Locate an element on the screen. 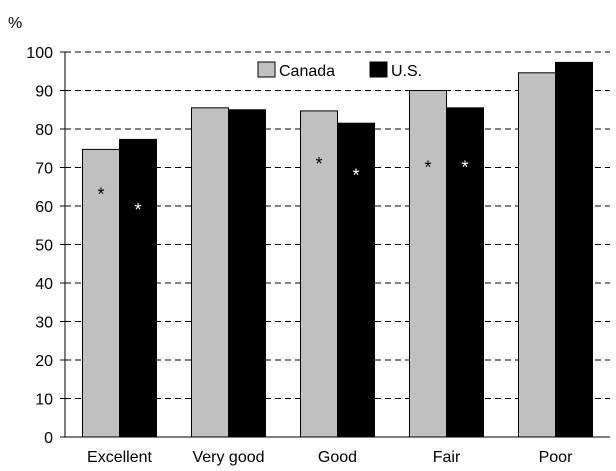 The width and height of the screenshot is (616, 471). legend-swatch-us is located at coordinates (378, 69).